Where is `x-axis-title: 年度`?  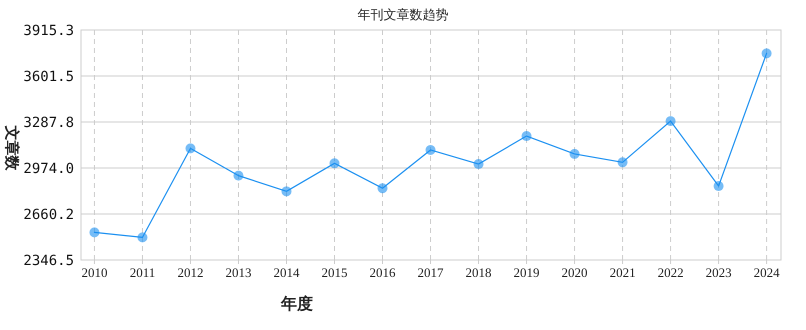
x-axis-title: 年度 is located at coordinates (296, 303).